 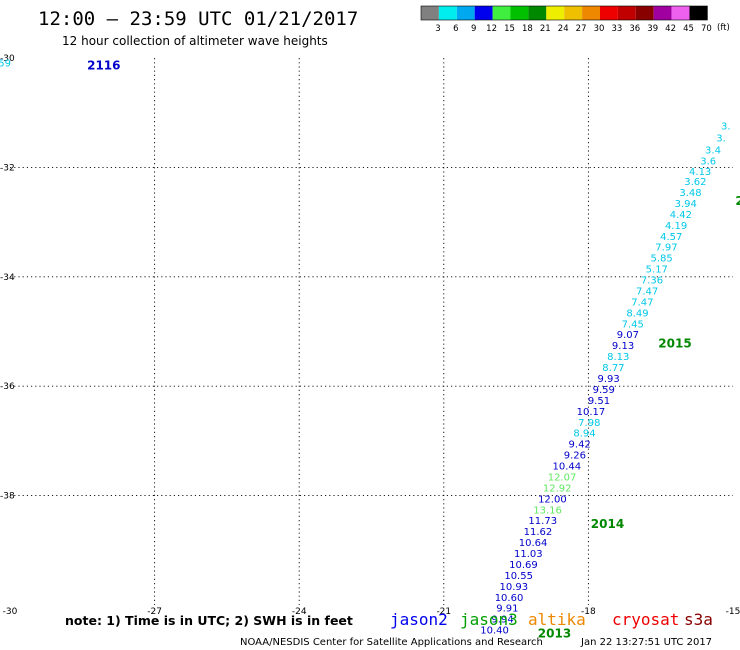 I want to click on y-tick-label: -32, so click(x=7, y=168).